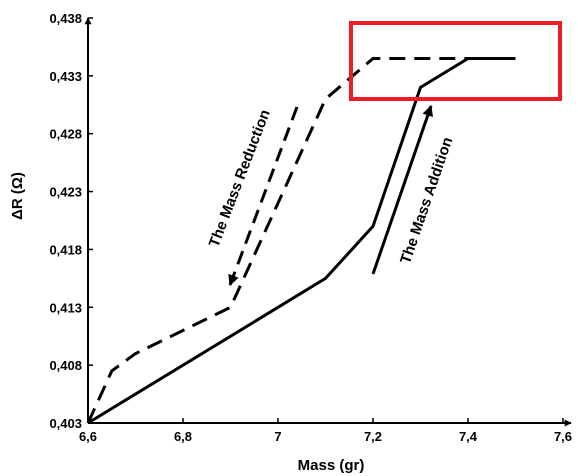 The height and width of the screenshot is (476, 578). What do you see at coordinates (240, 178) in the screenshot?
I see `annotation-mass-reduction: The Mass Reduction` at bounding box center [240, 178].